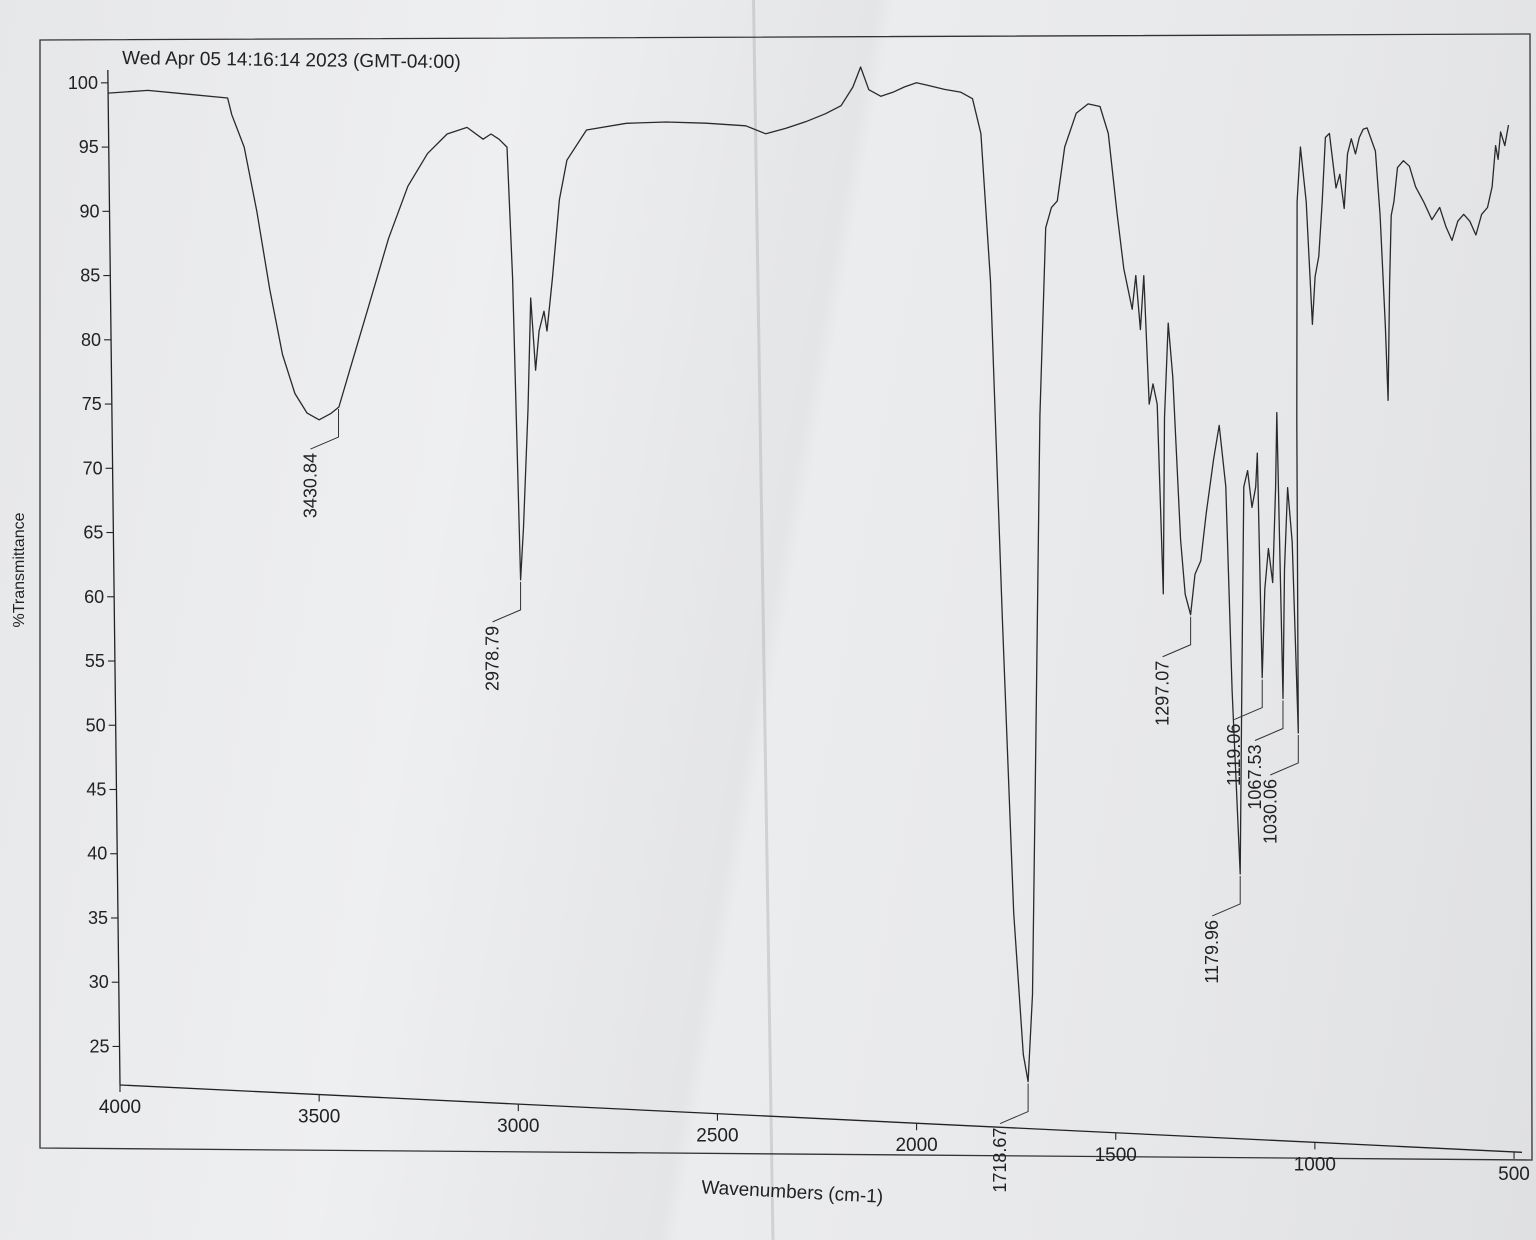 The width and height of the screenshot is (1536, 1240). What do you see at coordinates (93, 468) in the screenshot?
I see `y-tick-label: 70` at bounding box center [93, 468].